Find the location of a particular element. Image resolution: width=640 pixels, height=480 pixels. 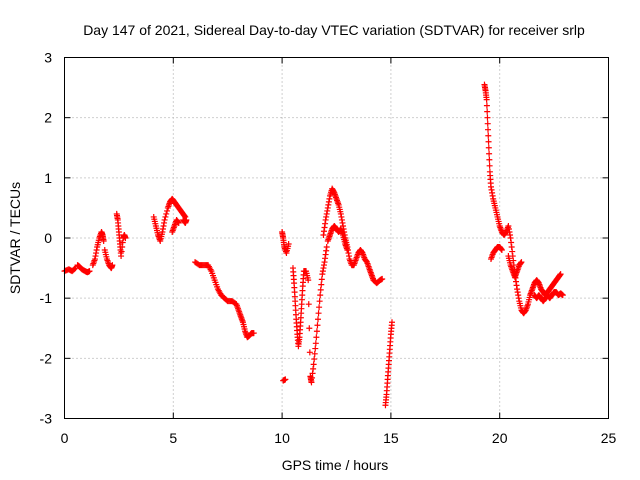

x-tick-labels: 0 5 10 15 20 25 is located at coordinates (339, 438).